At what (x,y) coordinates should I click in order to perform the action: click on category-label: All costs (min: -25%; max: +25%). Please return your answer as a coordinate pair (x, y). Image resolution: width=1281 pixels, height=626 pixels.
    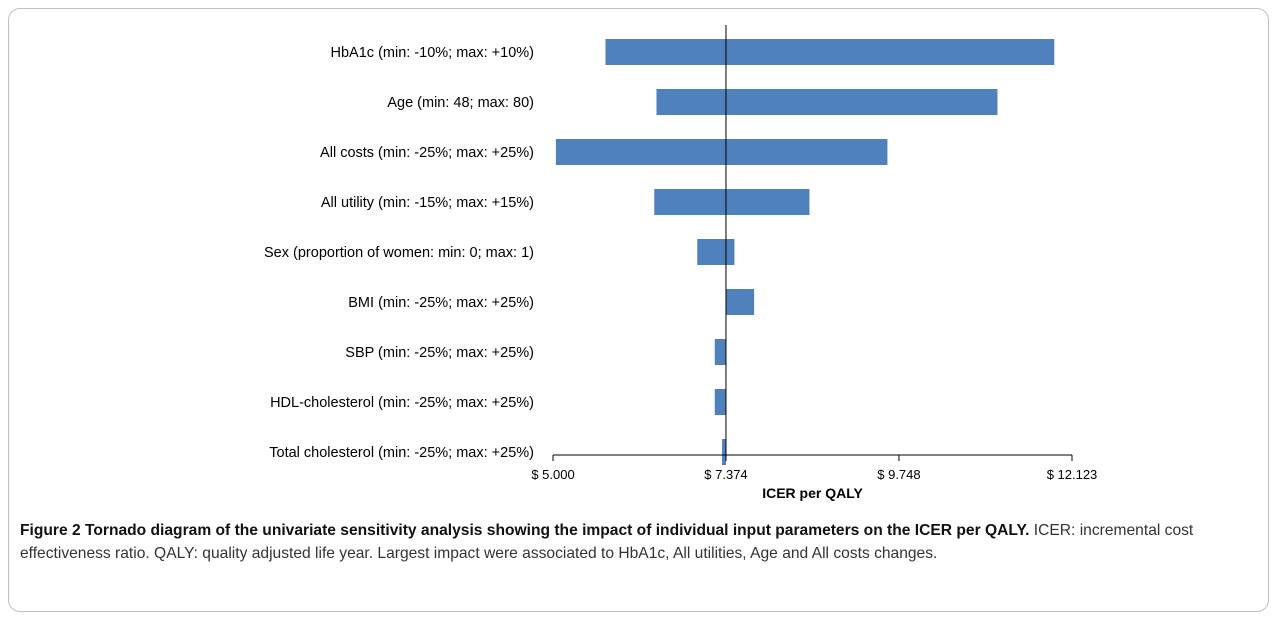
    Looking at the image, I should click on (427, 153).